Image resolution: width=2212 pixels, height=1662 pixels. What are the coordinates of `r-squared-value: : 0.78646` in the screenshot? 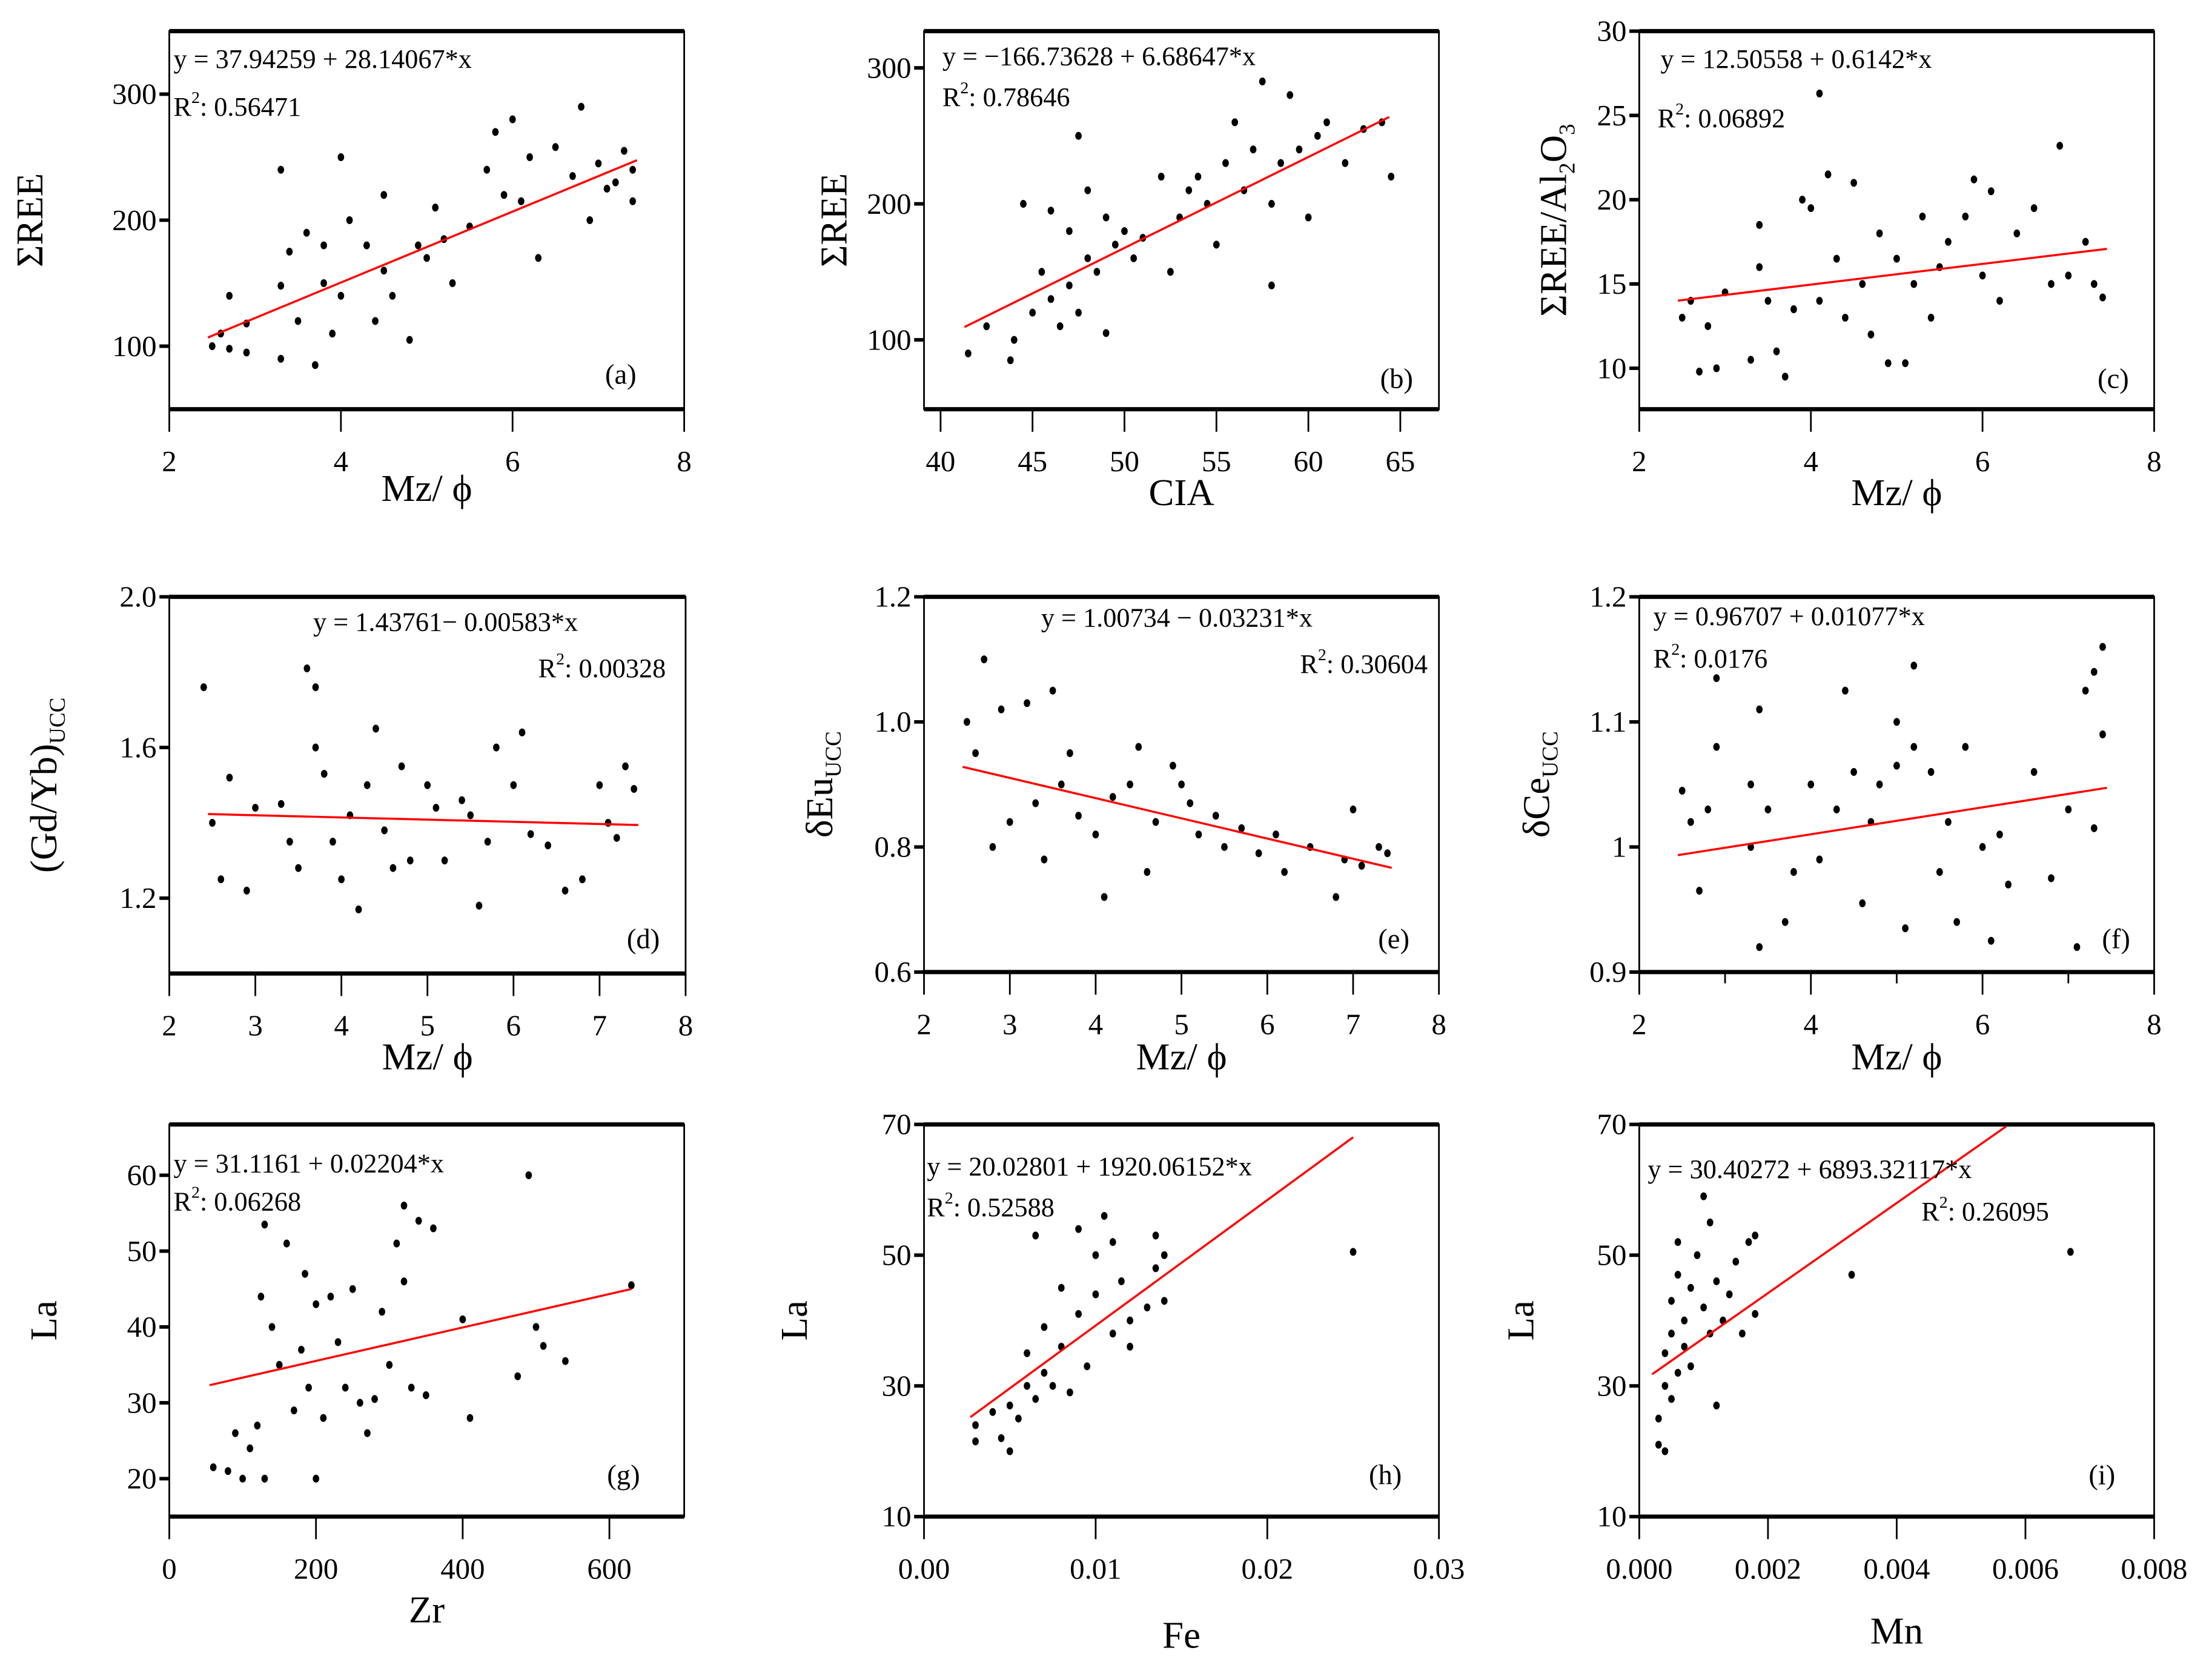 It's located at (1020, 97).